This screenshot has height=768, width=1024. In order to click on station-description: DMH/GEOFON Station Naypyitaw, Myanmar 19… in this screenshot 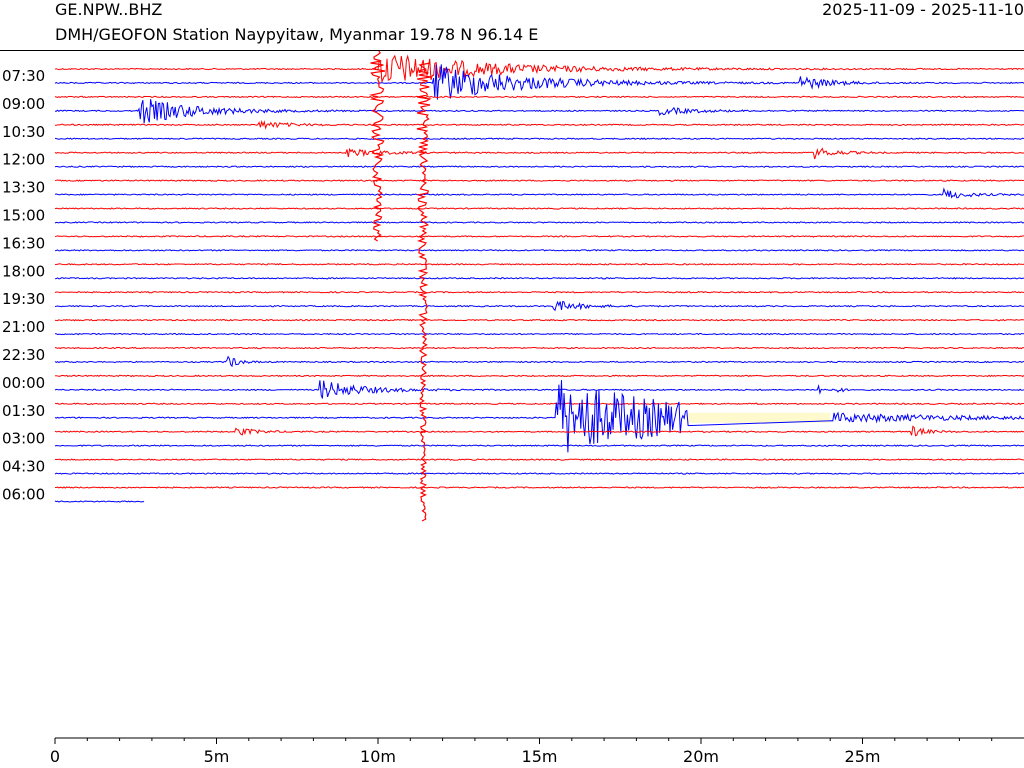, I will do `click(297, 34)`.